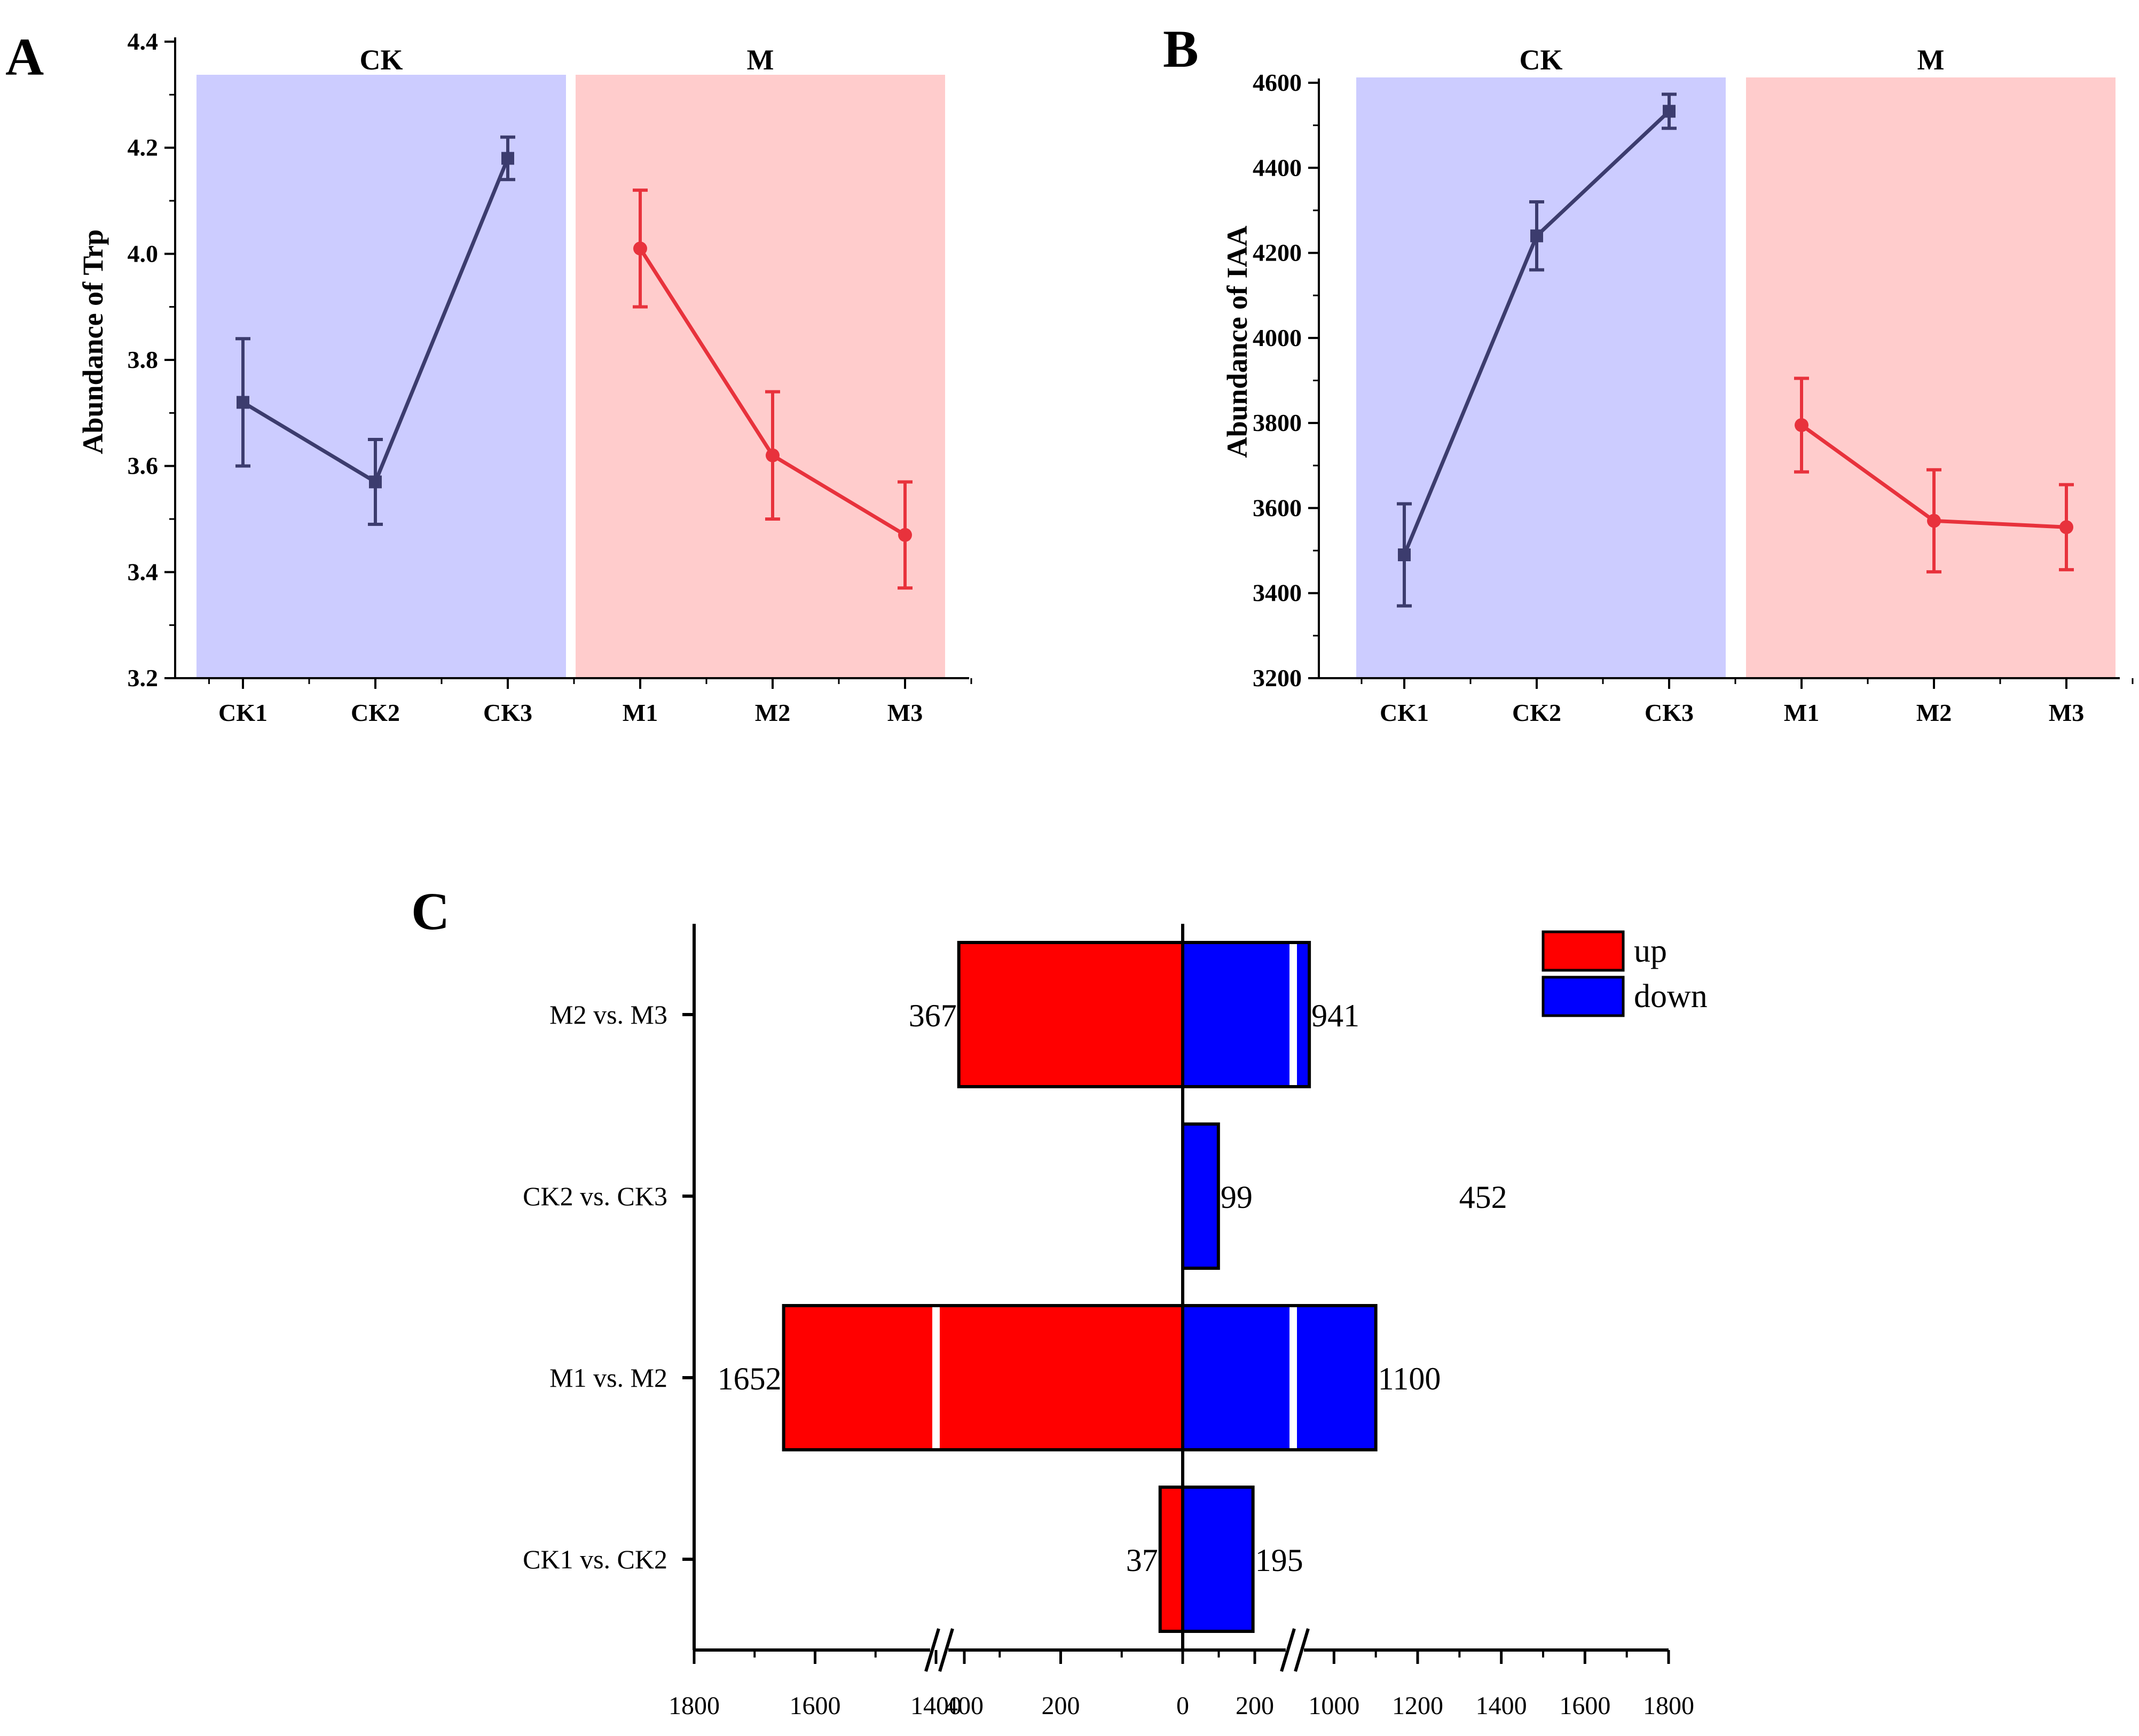 The height and width of the screenshot is (1736, 2139). I want to click on panel-a-x-tick-label: M2, so click(772, 712).